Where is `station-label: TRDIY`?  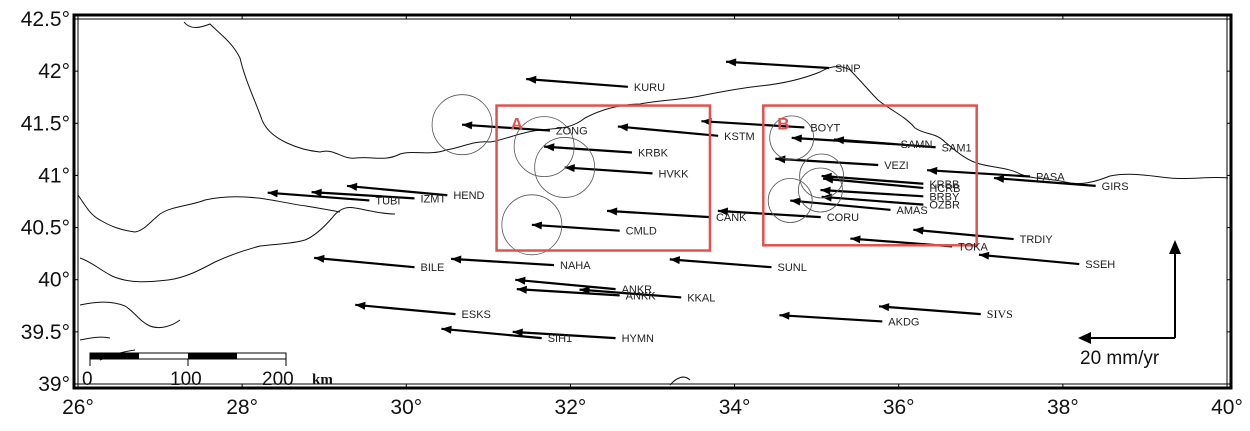 station-label: TRDIY is located at coordinates (1037, 240).